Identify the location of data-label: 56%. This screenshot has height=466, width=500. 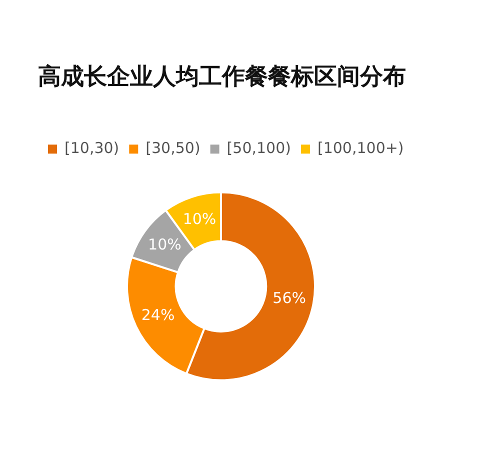
(289, 298).